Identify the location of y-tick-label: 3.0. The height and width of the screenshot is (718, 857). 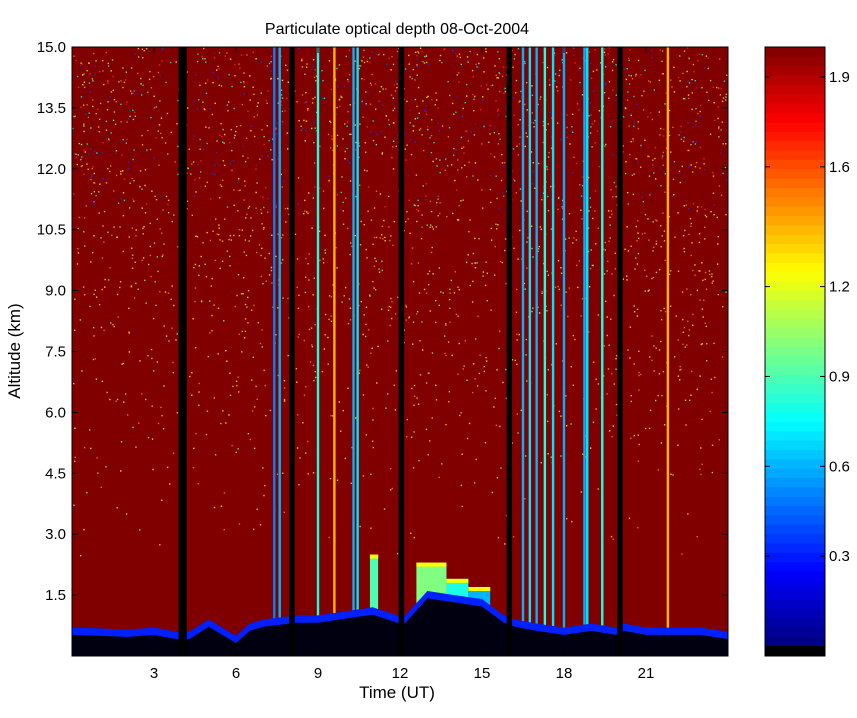
(55, 534).